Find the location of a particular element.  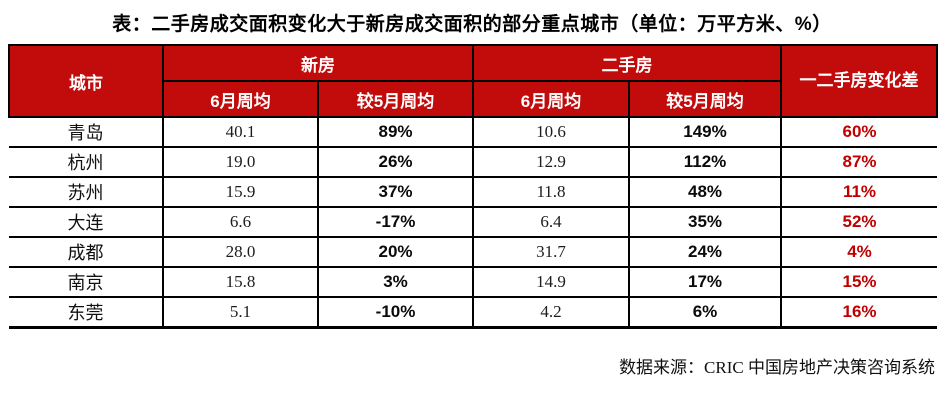

table-row: 苏州 15.9 37% 11.8 48% 11% is located at coordinates (473, 192).